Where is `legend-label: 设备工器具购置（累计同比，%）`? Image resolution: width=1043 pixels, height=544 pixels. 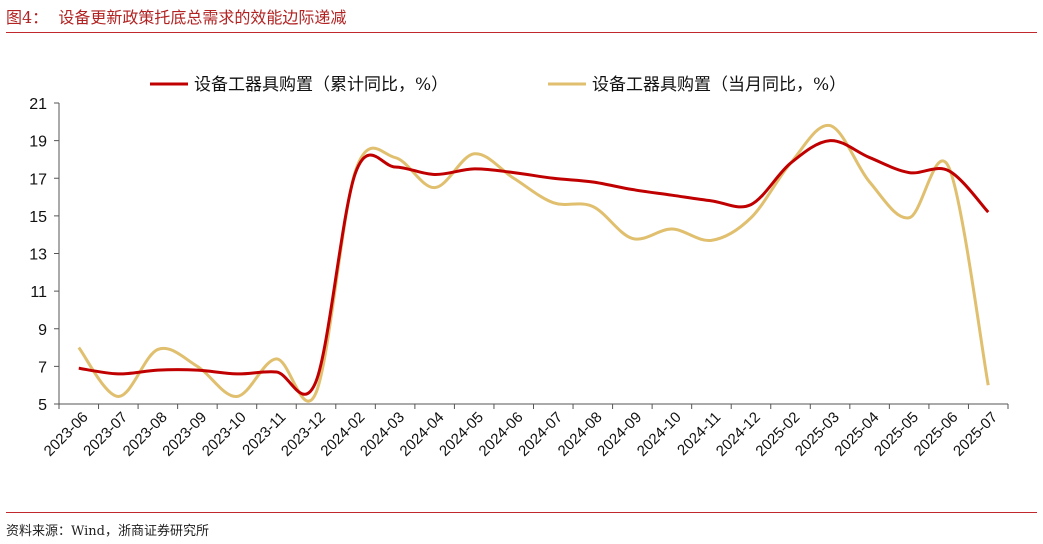
legend-label: 设备工器具购置（累计同比，%） is located at coordinates (321, 85).